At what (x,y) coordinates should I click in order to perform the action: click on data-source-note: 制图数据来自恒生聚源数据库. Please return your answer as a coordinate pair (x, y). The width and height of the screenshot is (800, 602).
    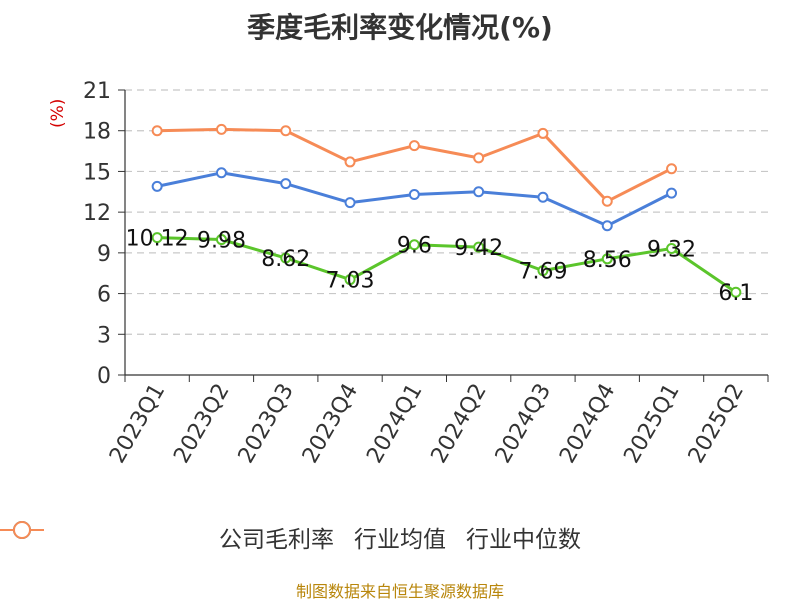
    Looking at the image, I should click on (399, 591).